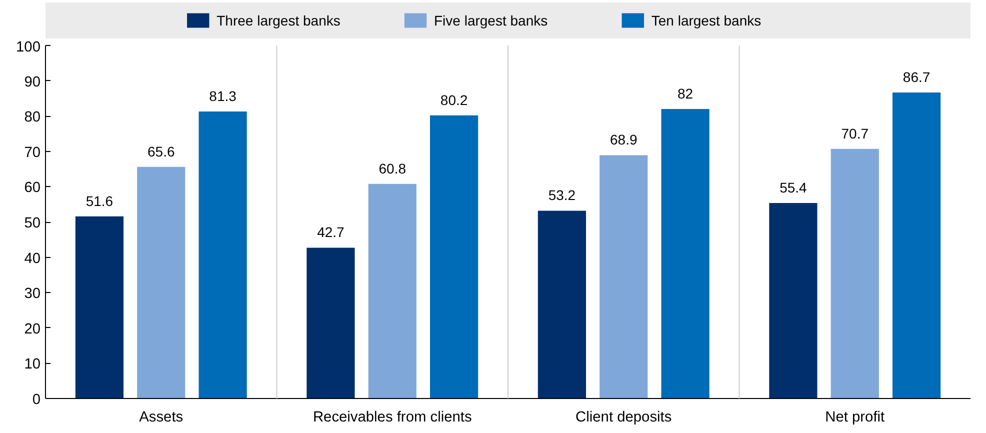 Image resolution: width=986 pixels, height=433 pixels. I want to click on x-tick-label: Client deposits, so click(624, 418).